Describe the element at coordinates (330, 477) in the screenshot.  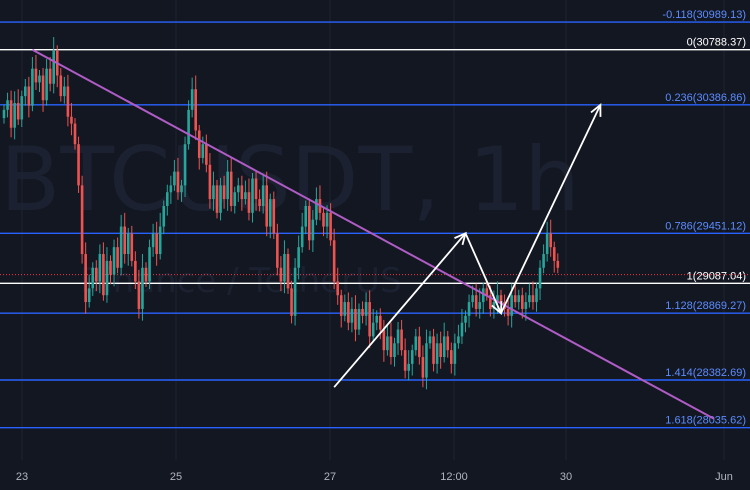
I see `time-axis-tick-label: 27` at that location.